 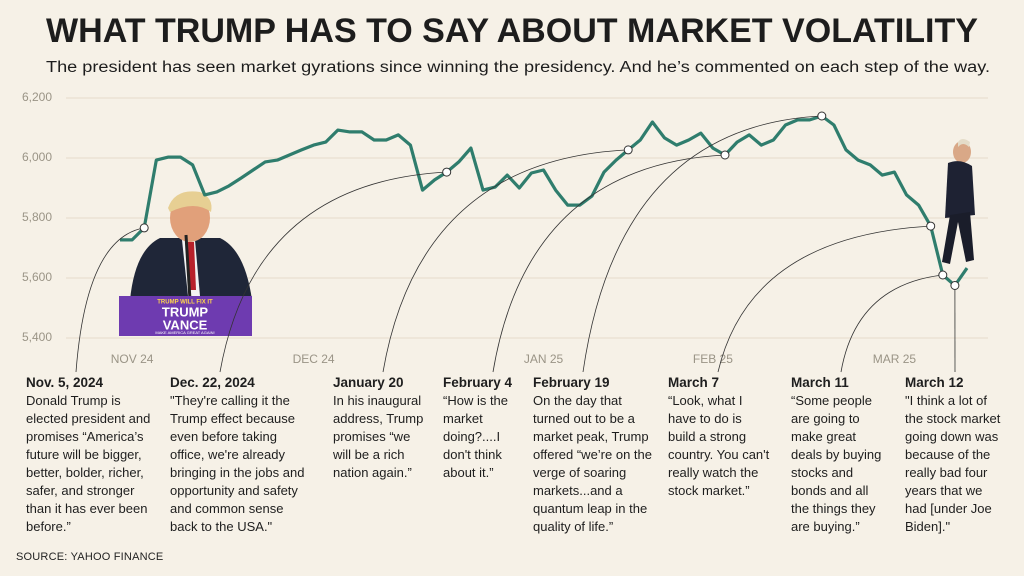 What do you see at coordinates (958, 201) in the screenshot?
I see `photo-walking` at bounding box center [958, 201].